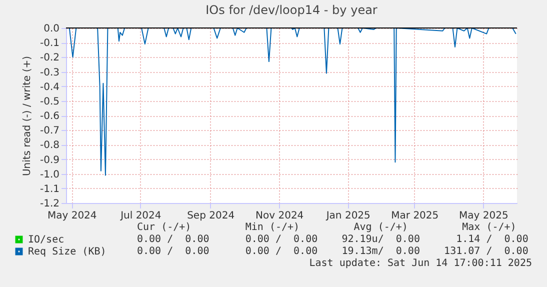 Image resolution: width=547 pixels, height=287 pixels. I want to click on y-tick-label: -0.5, so click(50, 102).